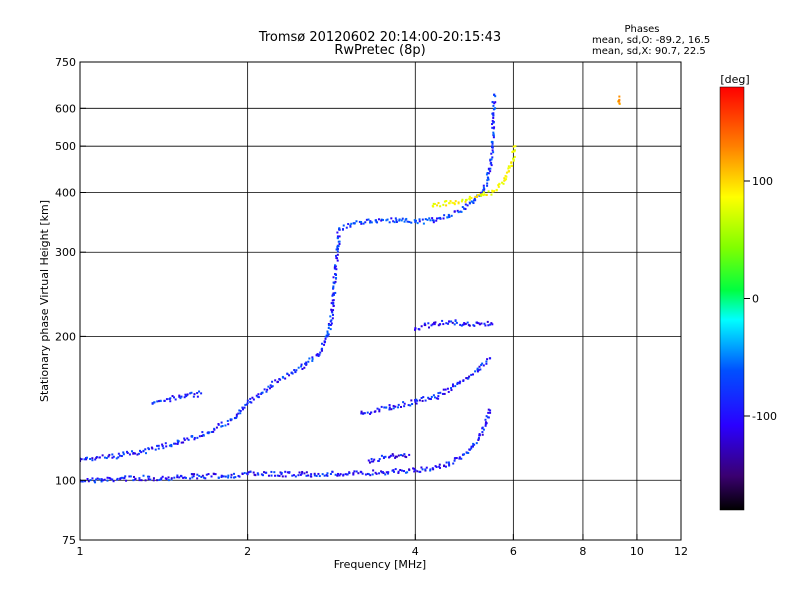 This screenshot has width=800, height=600. Describe the element at coordinates (65, 192) in the screenshot. I see `y-tick-label: 400` at that location.